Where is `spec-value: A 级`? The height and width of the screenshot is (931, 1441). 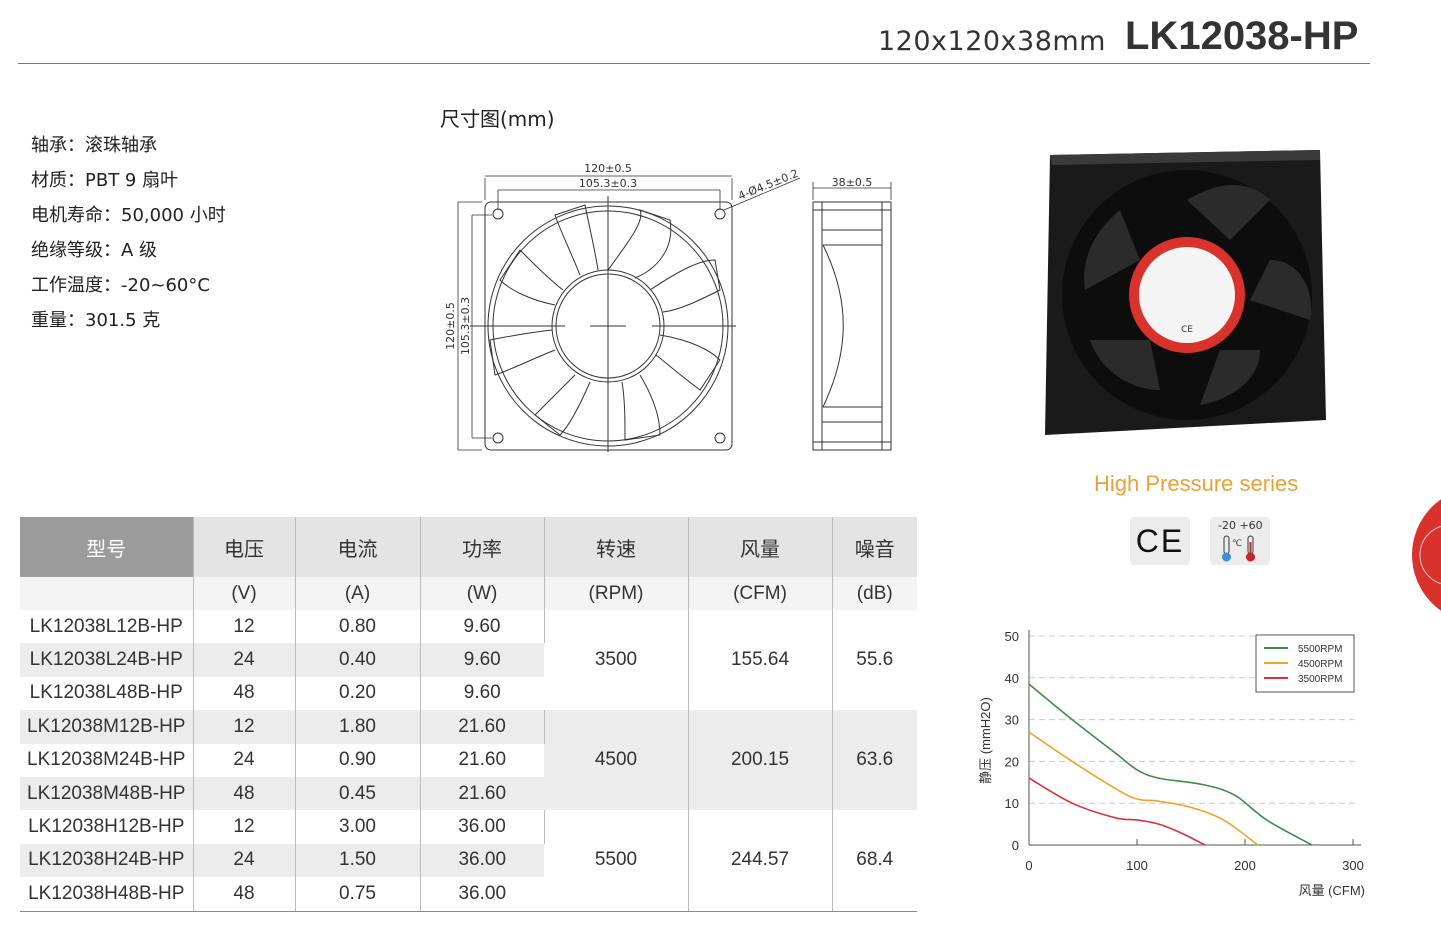
spec-value: A 级 is located at coordinates (139, 250).